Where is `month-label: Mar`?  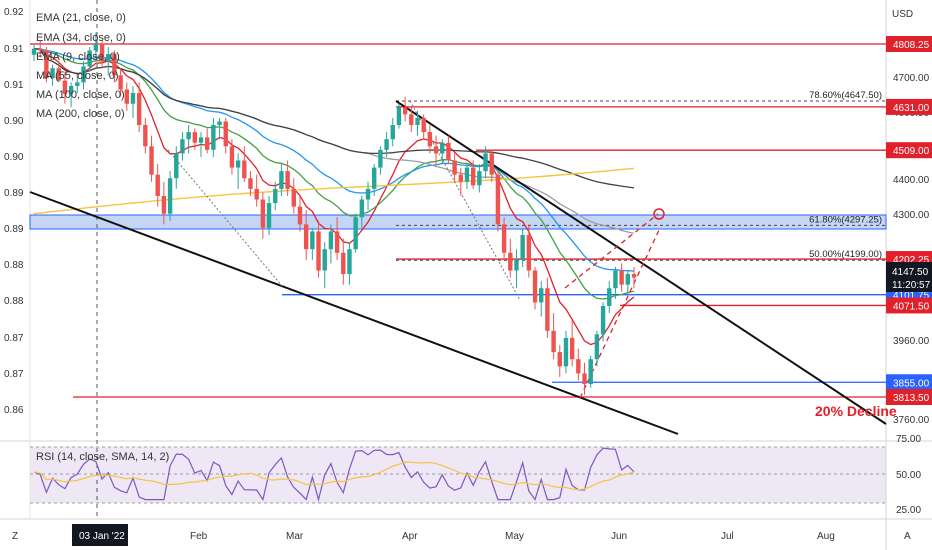
month-label: Mar is located at coordinates (295, 536).